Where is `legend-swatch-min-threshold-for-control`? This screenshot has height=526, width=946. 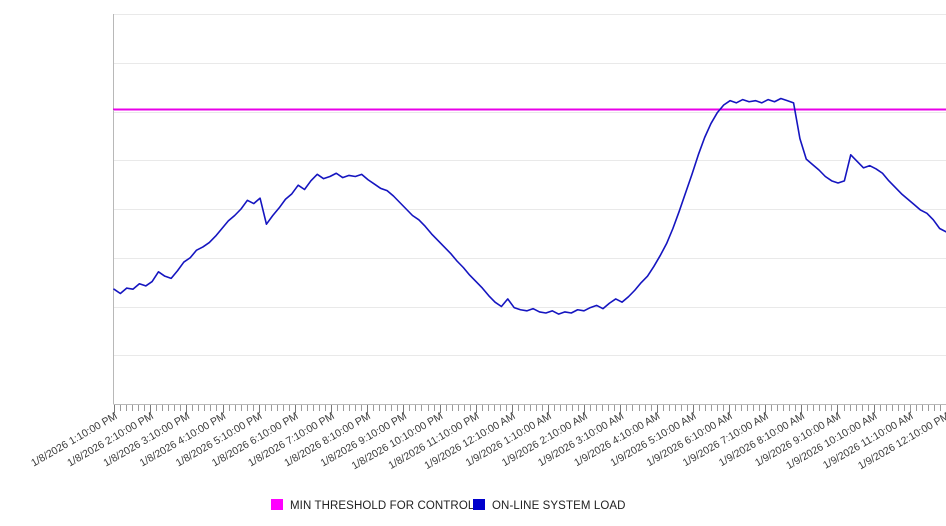 legend-swatch-min-threshold-for-control is located at coordinates (277, 504).